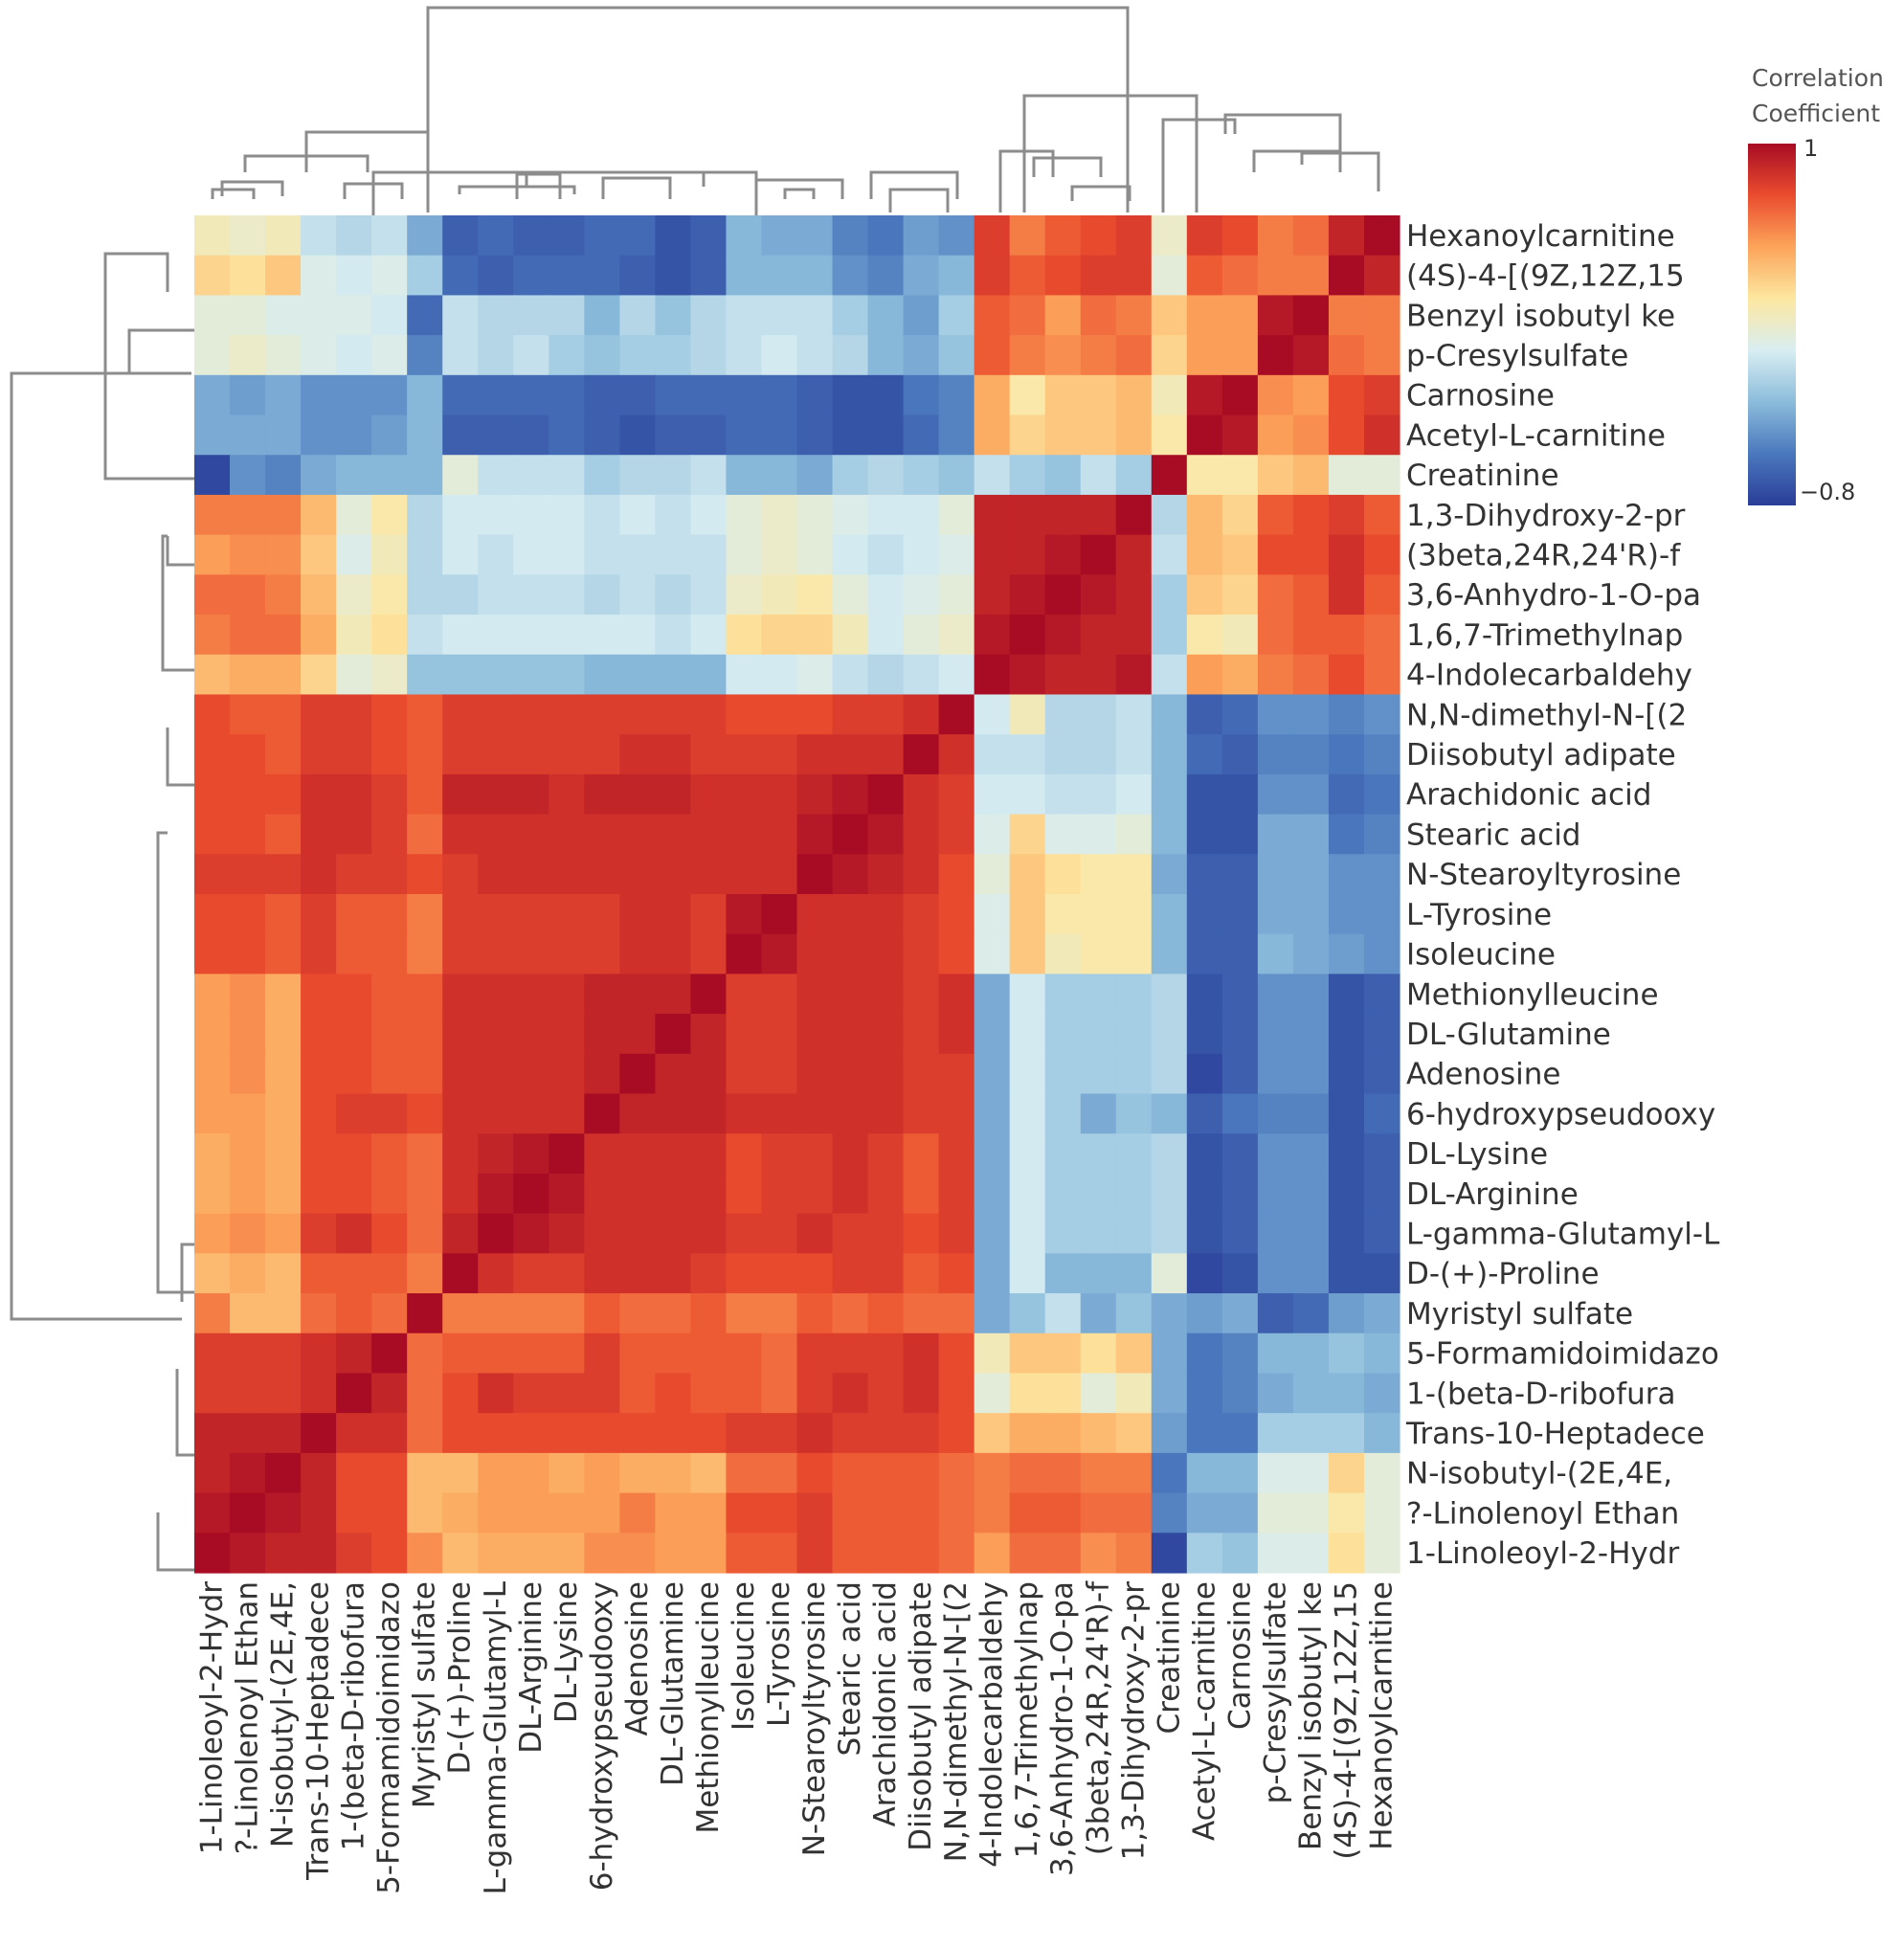 The height and width of the screenshot is (1948, 1904). Describe the element at coordinates (1311, 1716) in the screenshot. I see `column-label: Benzyl isobutyl ke` at that location.